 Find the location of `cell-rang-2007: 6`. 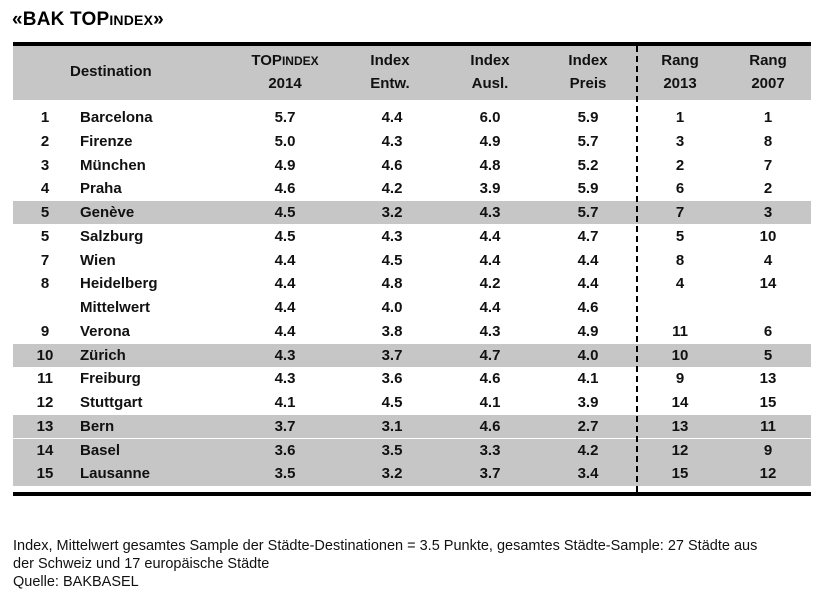

cell-rang-2007: 6 is located at coordinates (768, 331).